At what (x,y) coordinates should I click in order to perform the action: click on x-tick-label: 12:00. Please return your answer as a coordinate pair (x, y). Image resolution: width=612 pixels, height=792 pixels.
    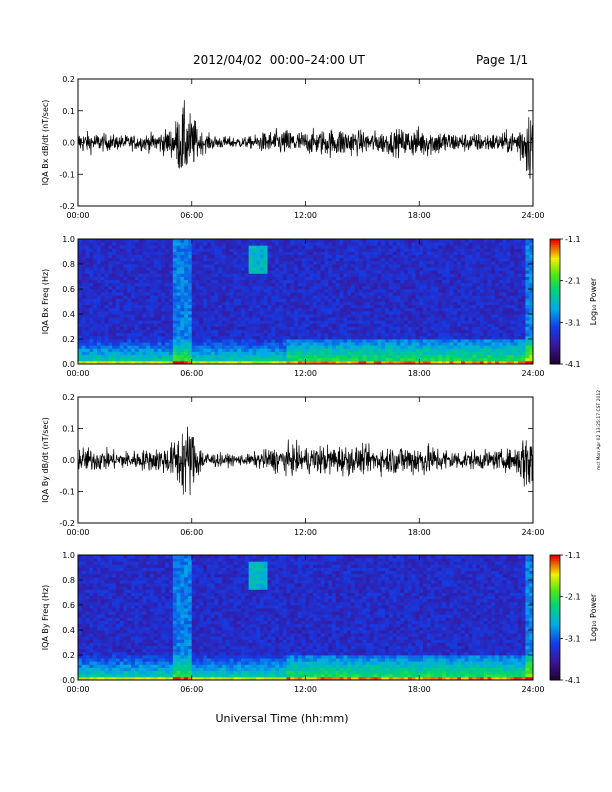
    Looking at the image, I should click on (305, 373).